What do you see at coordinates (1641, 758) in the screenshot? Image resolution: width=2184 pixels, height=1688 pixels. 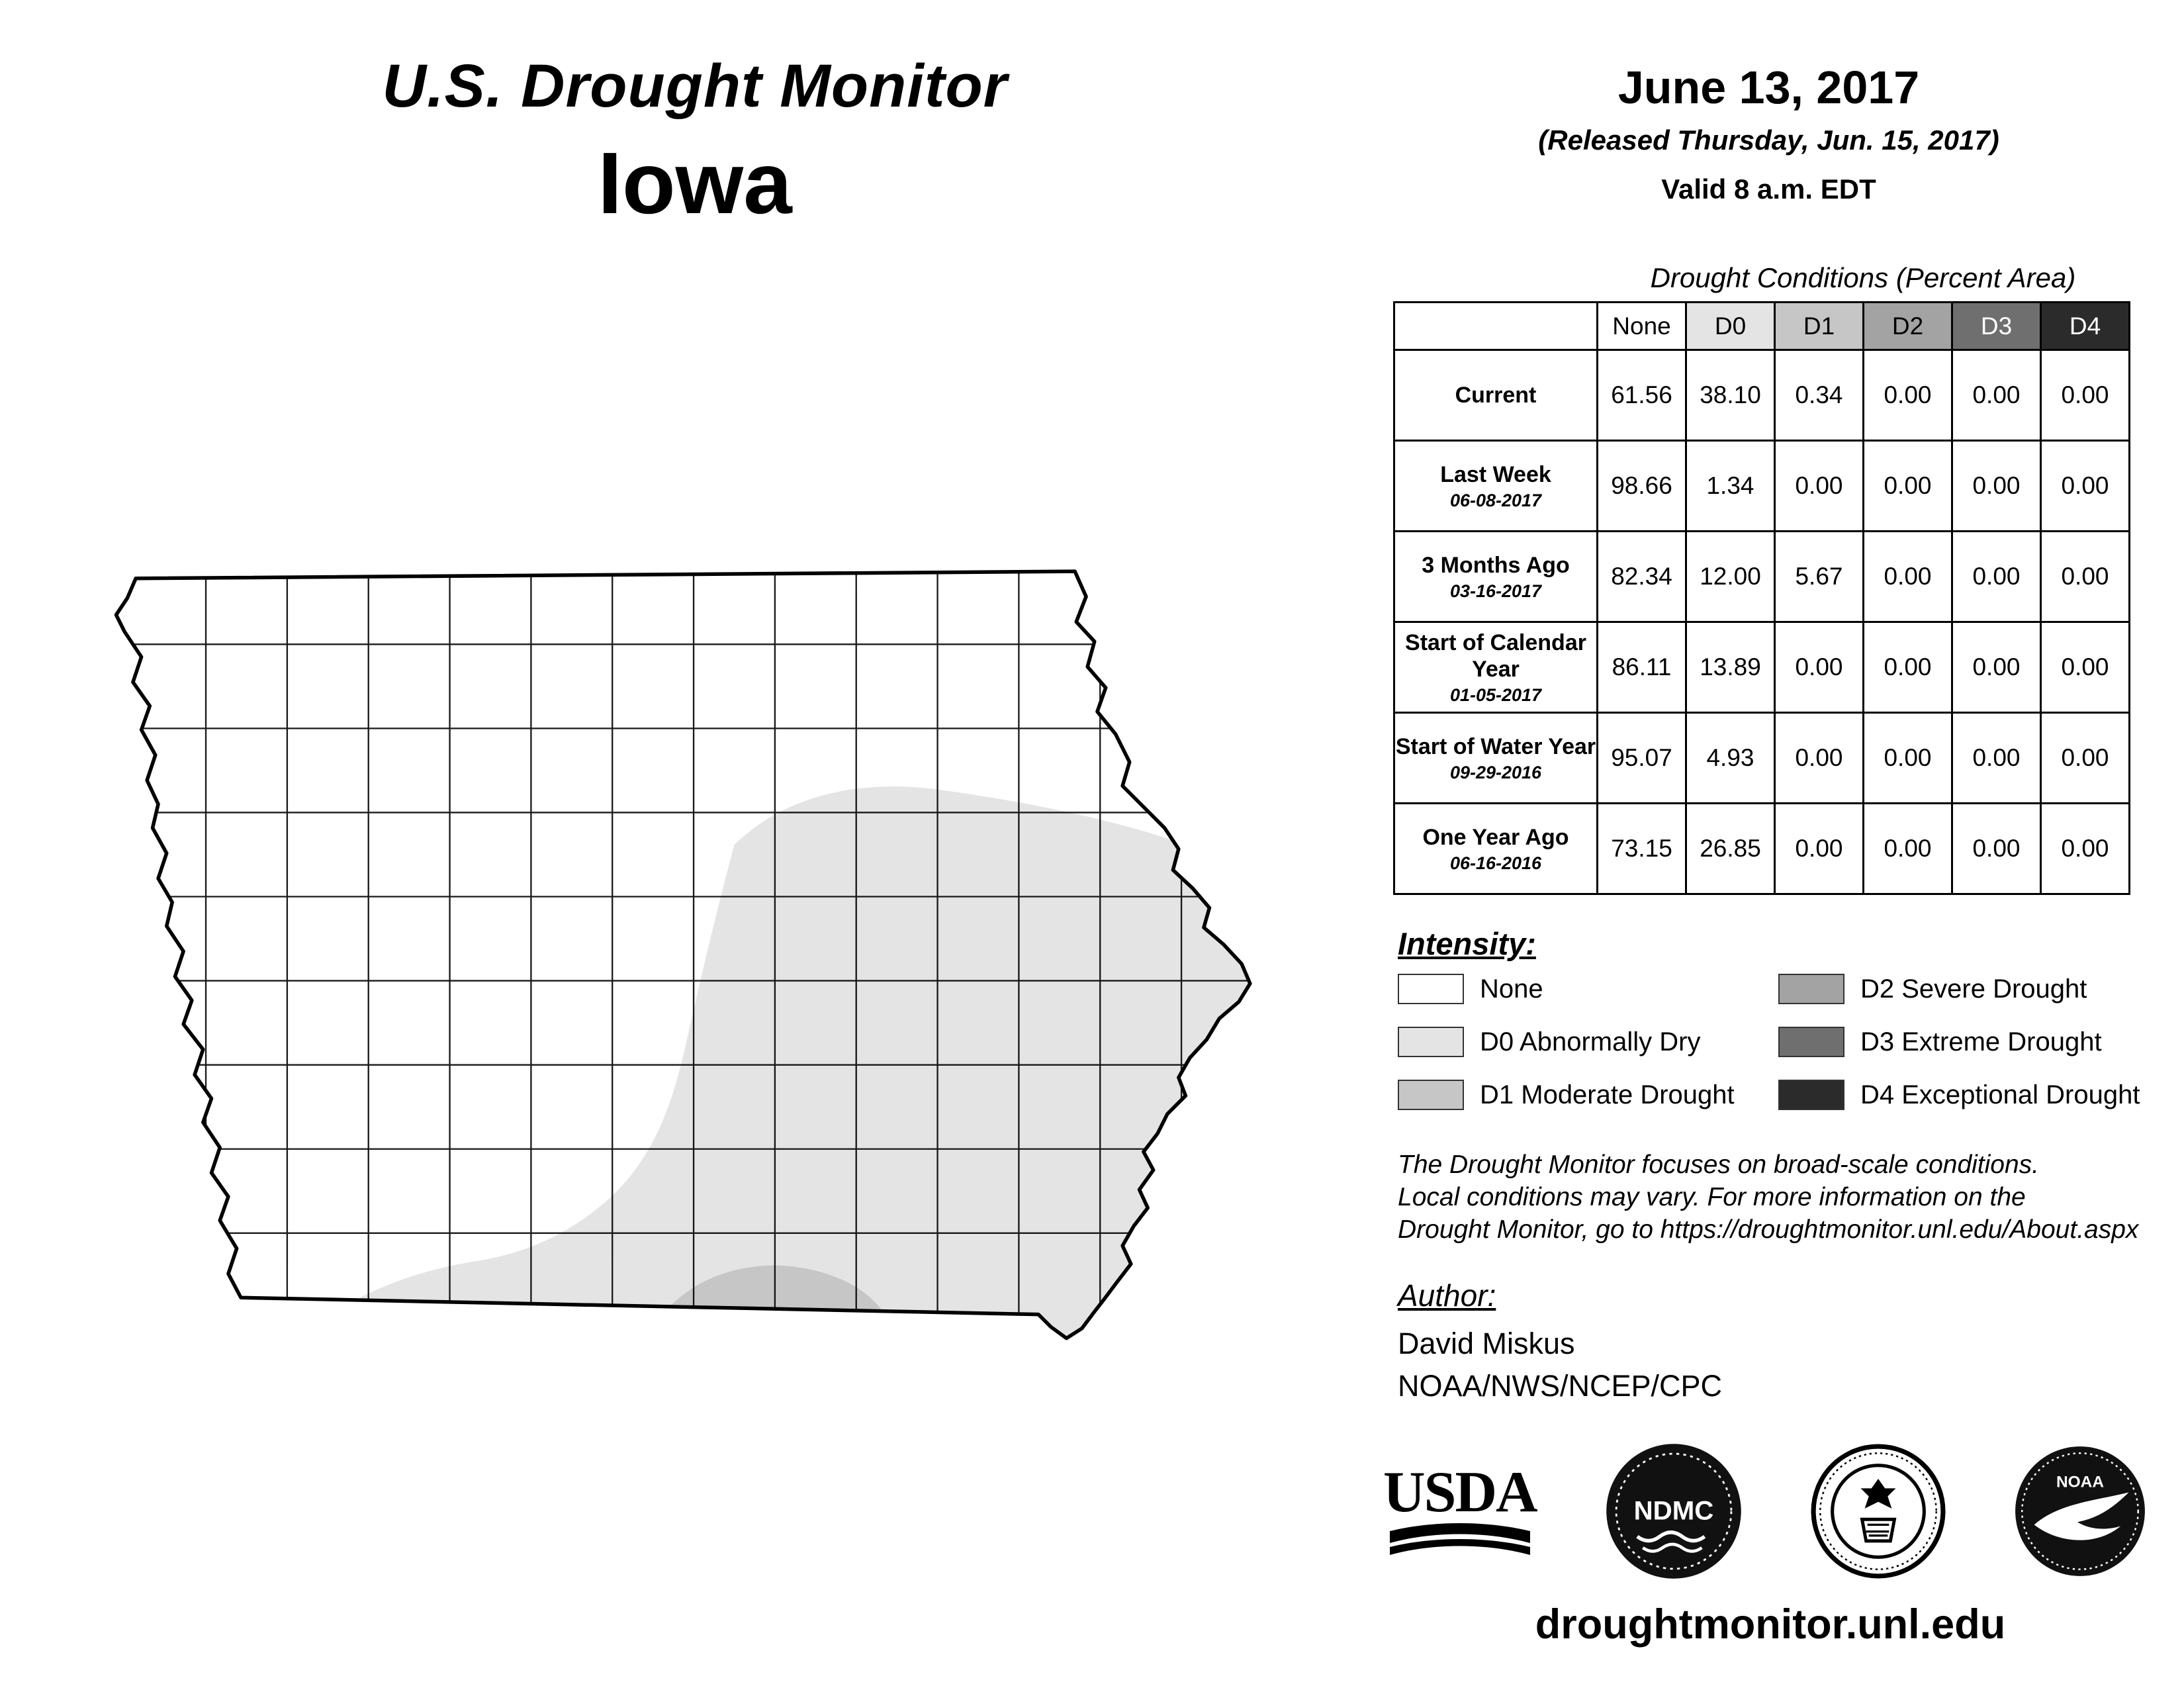 I see `value-cell: 95.07` at bounding box center [1641, 758].